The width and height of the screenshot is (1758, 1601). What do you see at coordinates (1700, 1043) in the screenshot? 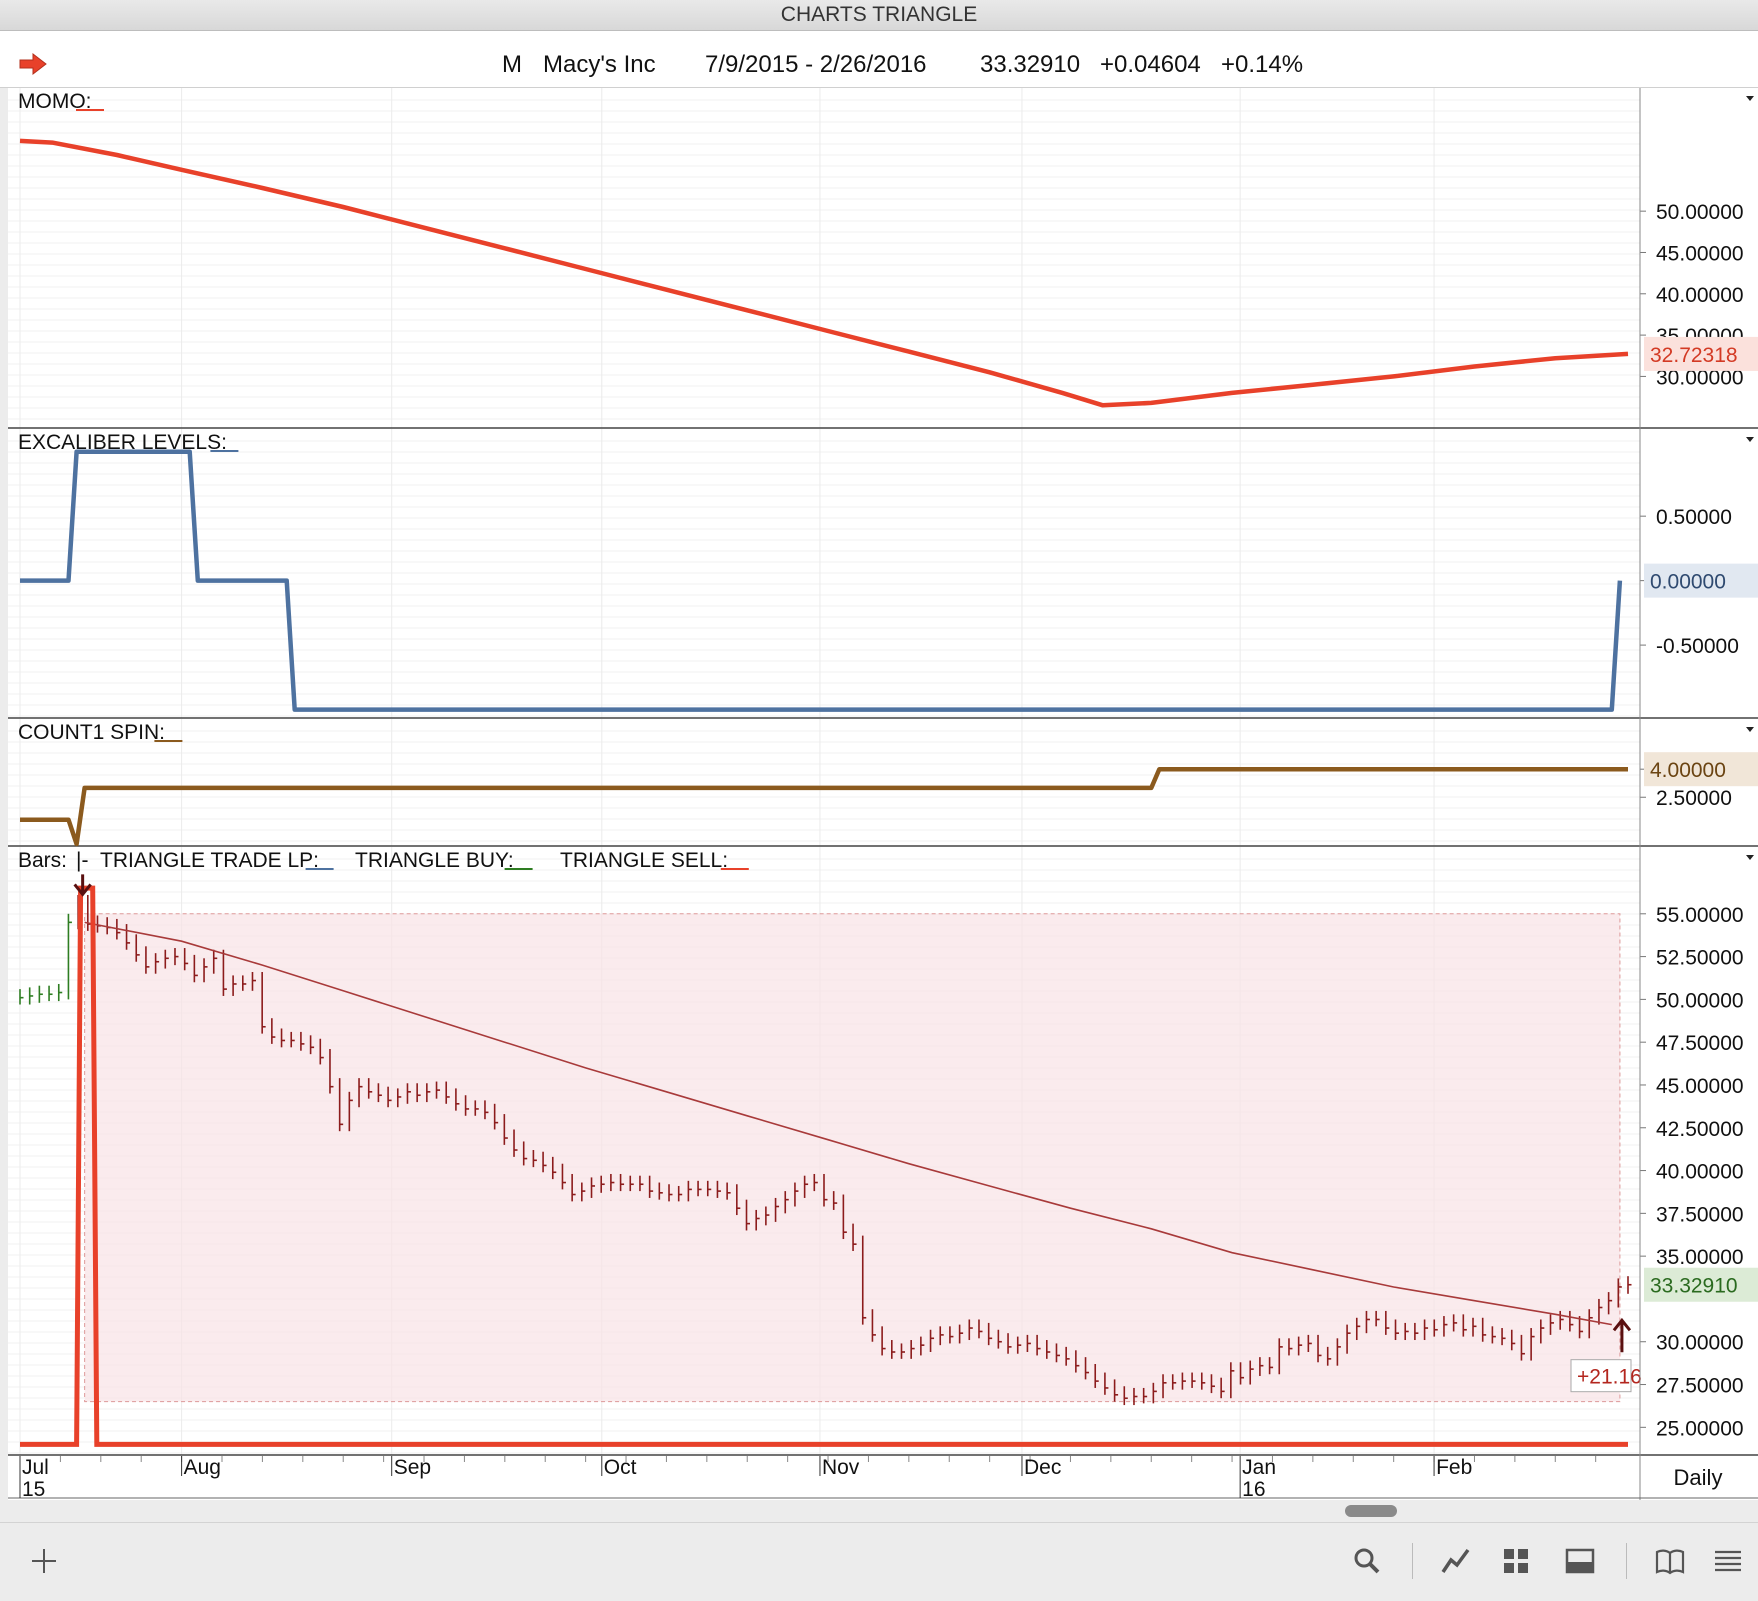
I see `y-tick-label: 47.50000` at bounding box center [1700, 1043].